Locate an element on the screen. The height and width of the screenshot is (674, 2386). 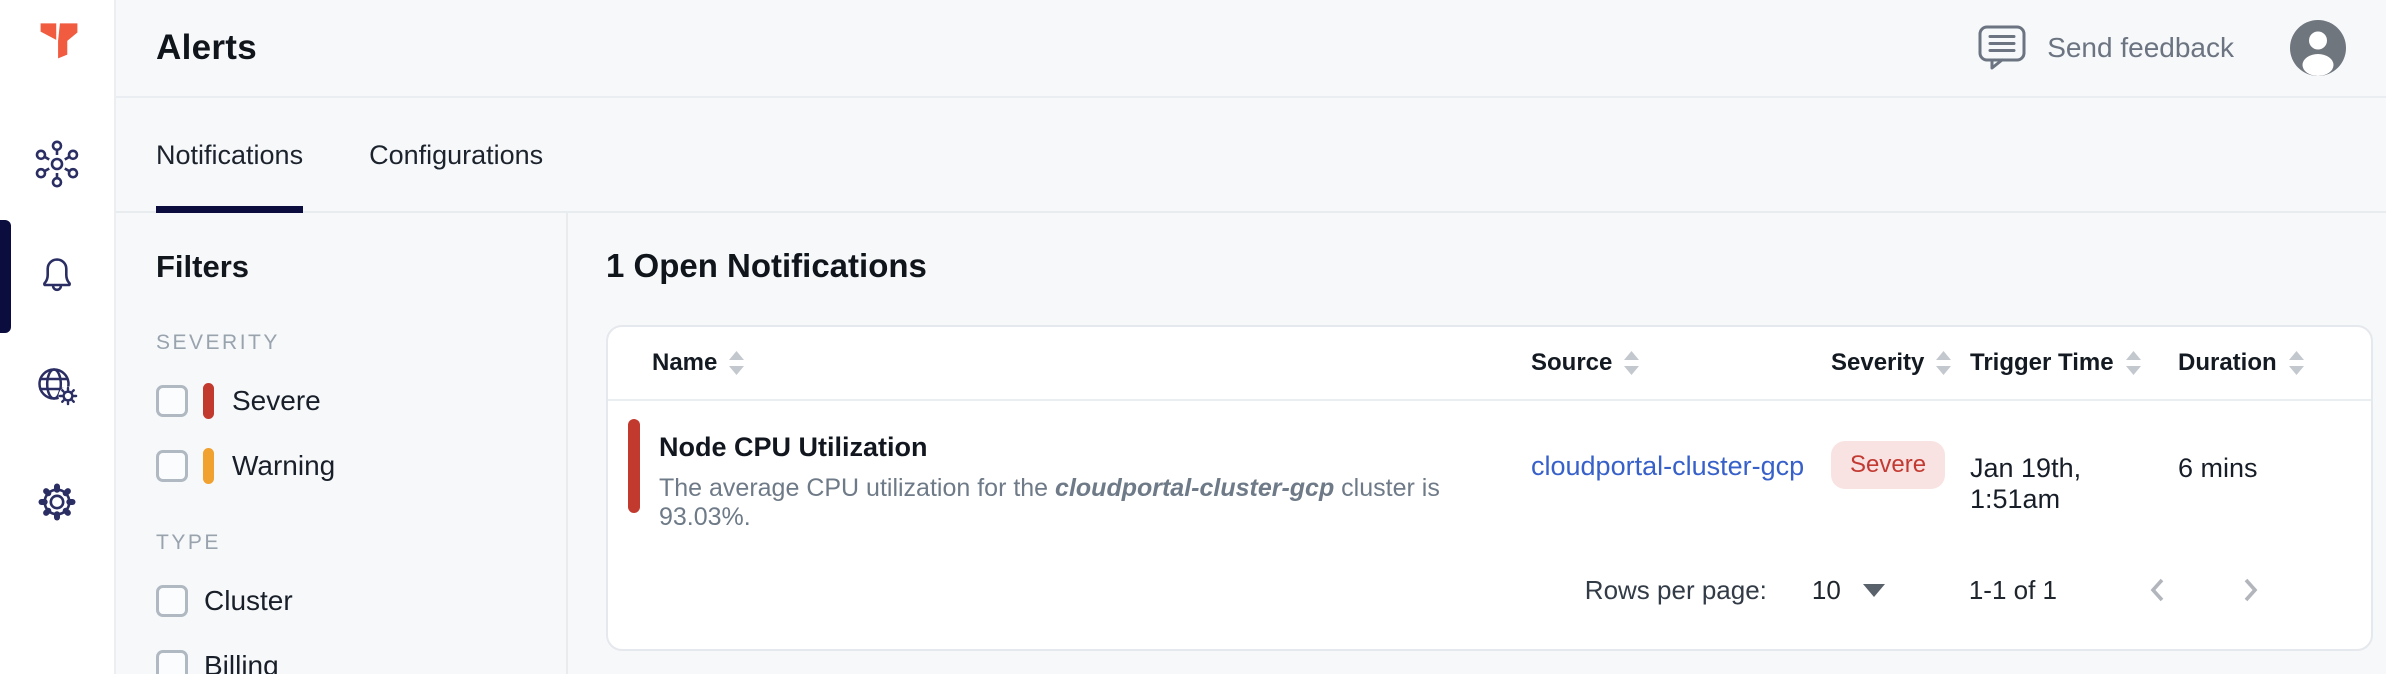
warning-indicator is located at coordinates (208, 466).